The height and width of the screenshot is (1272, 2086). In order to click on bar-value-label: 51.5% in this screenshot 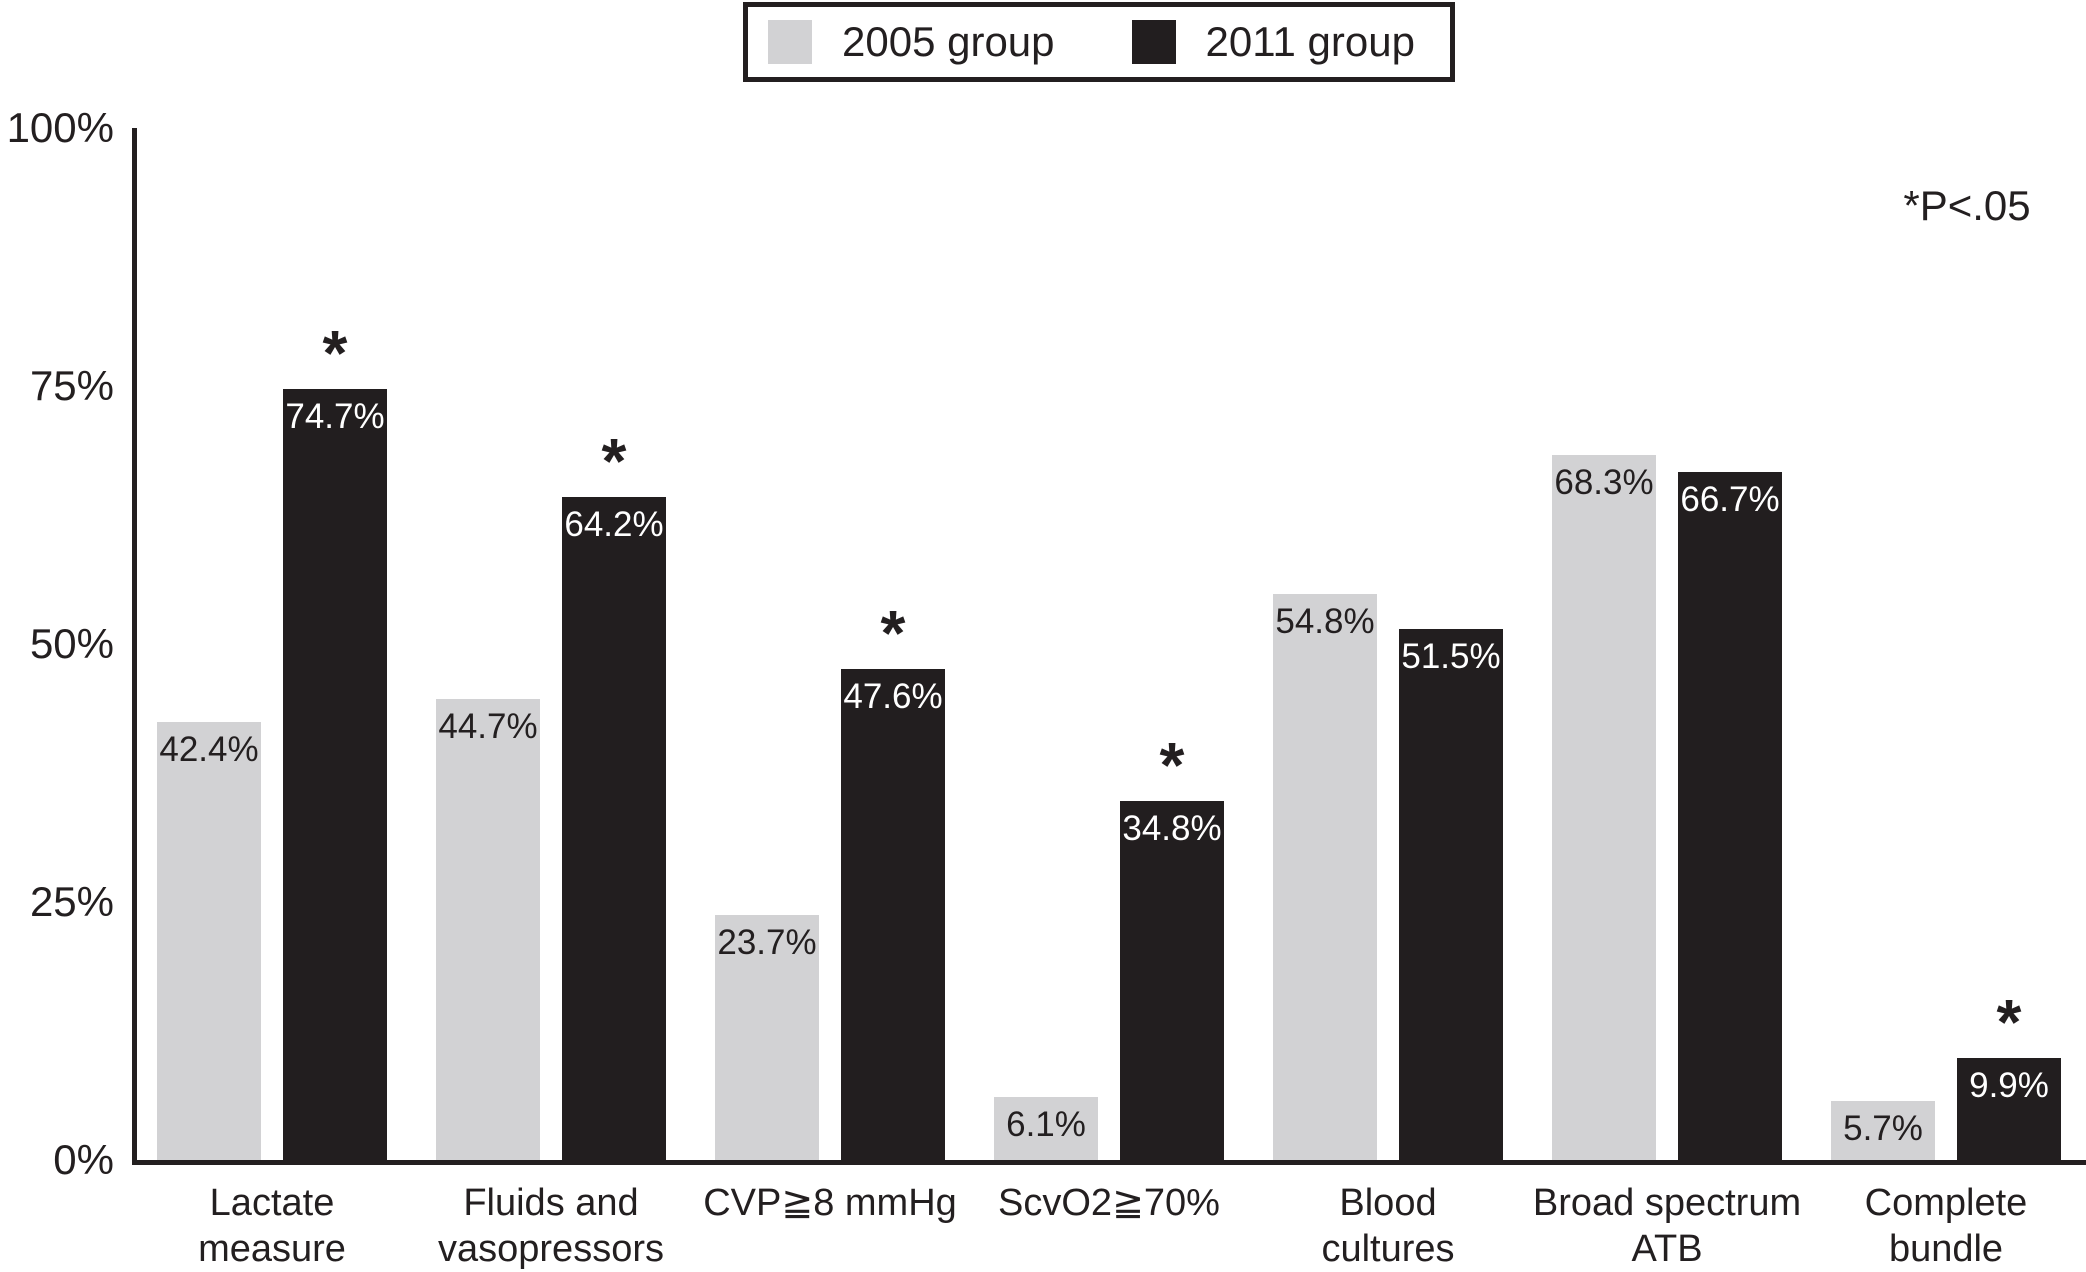, I will do `click(1451, 656)`.